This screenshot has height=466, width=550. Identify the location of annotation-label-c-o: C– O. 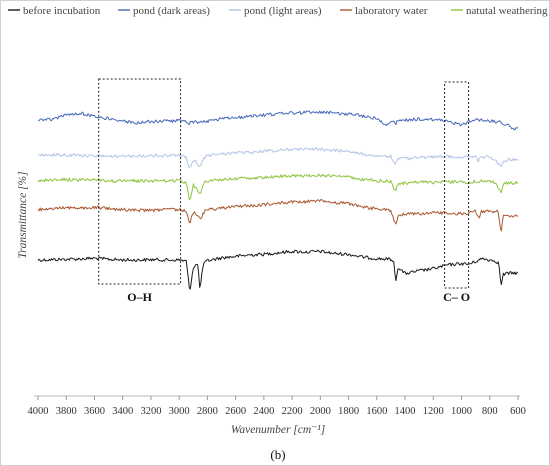
(456, 297).